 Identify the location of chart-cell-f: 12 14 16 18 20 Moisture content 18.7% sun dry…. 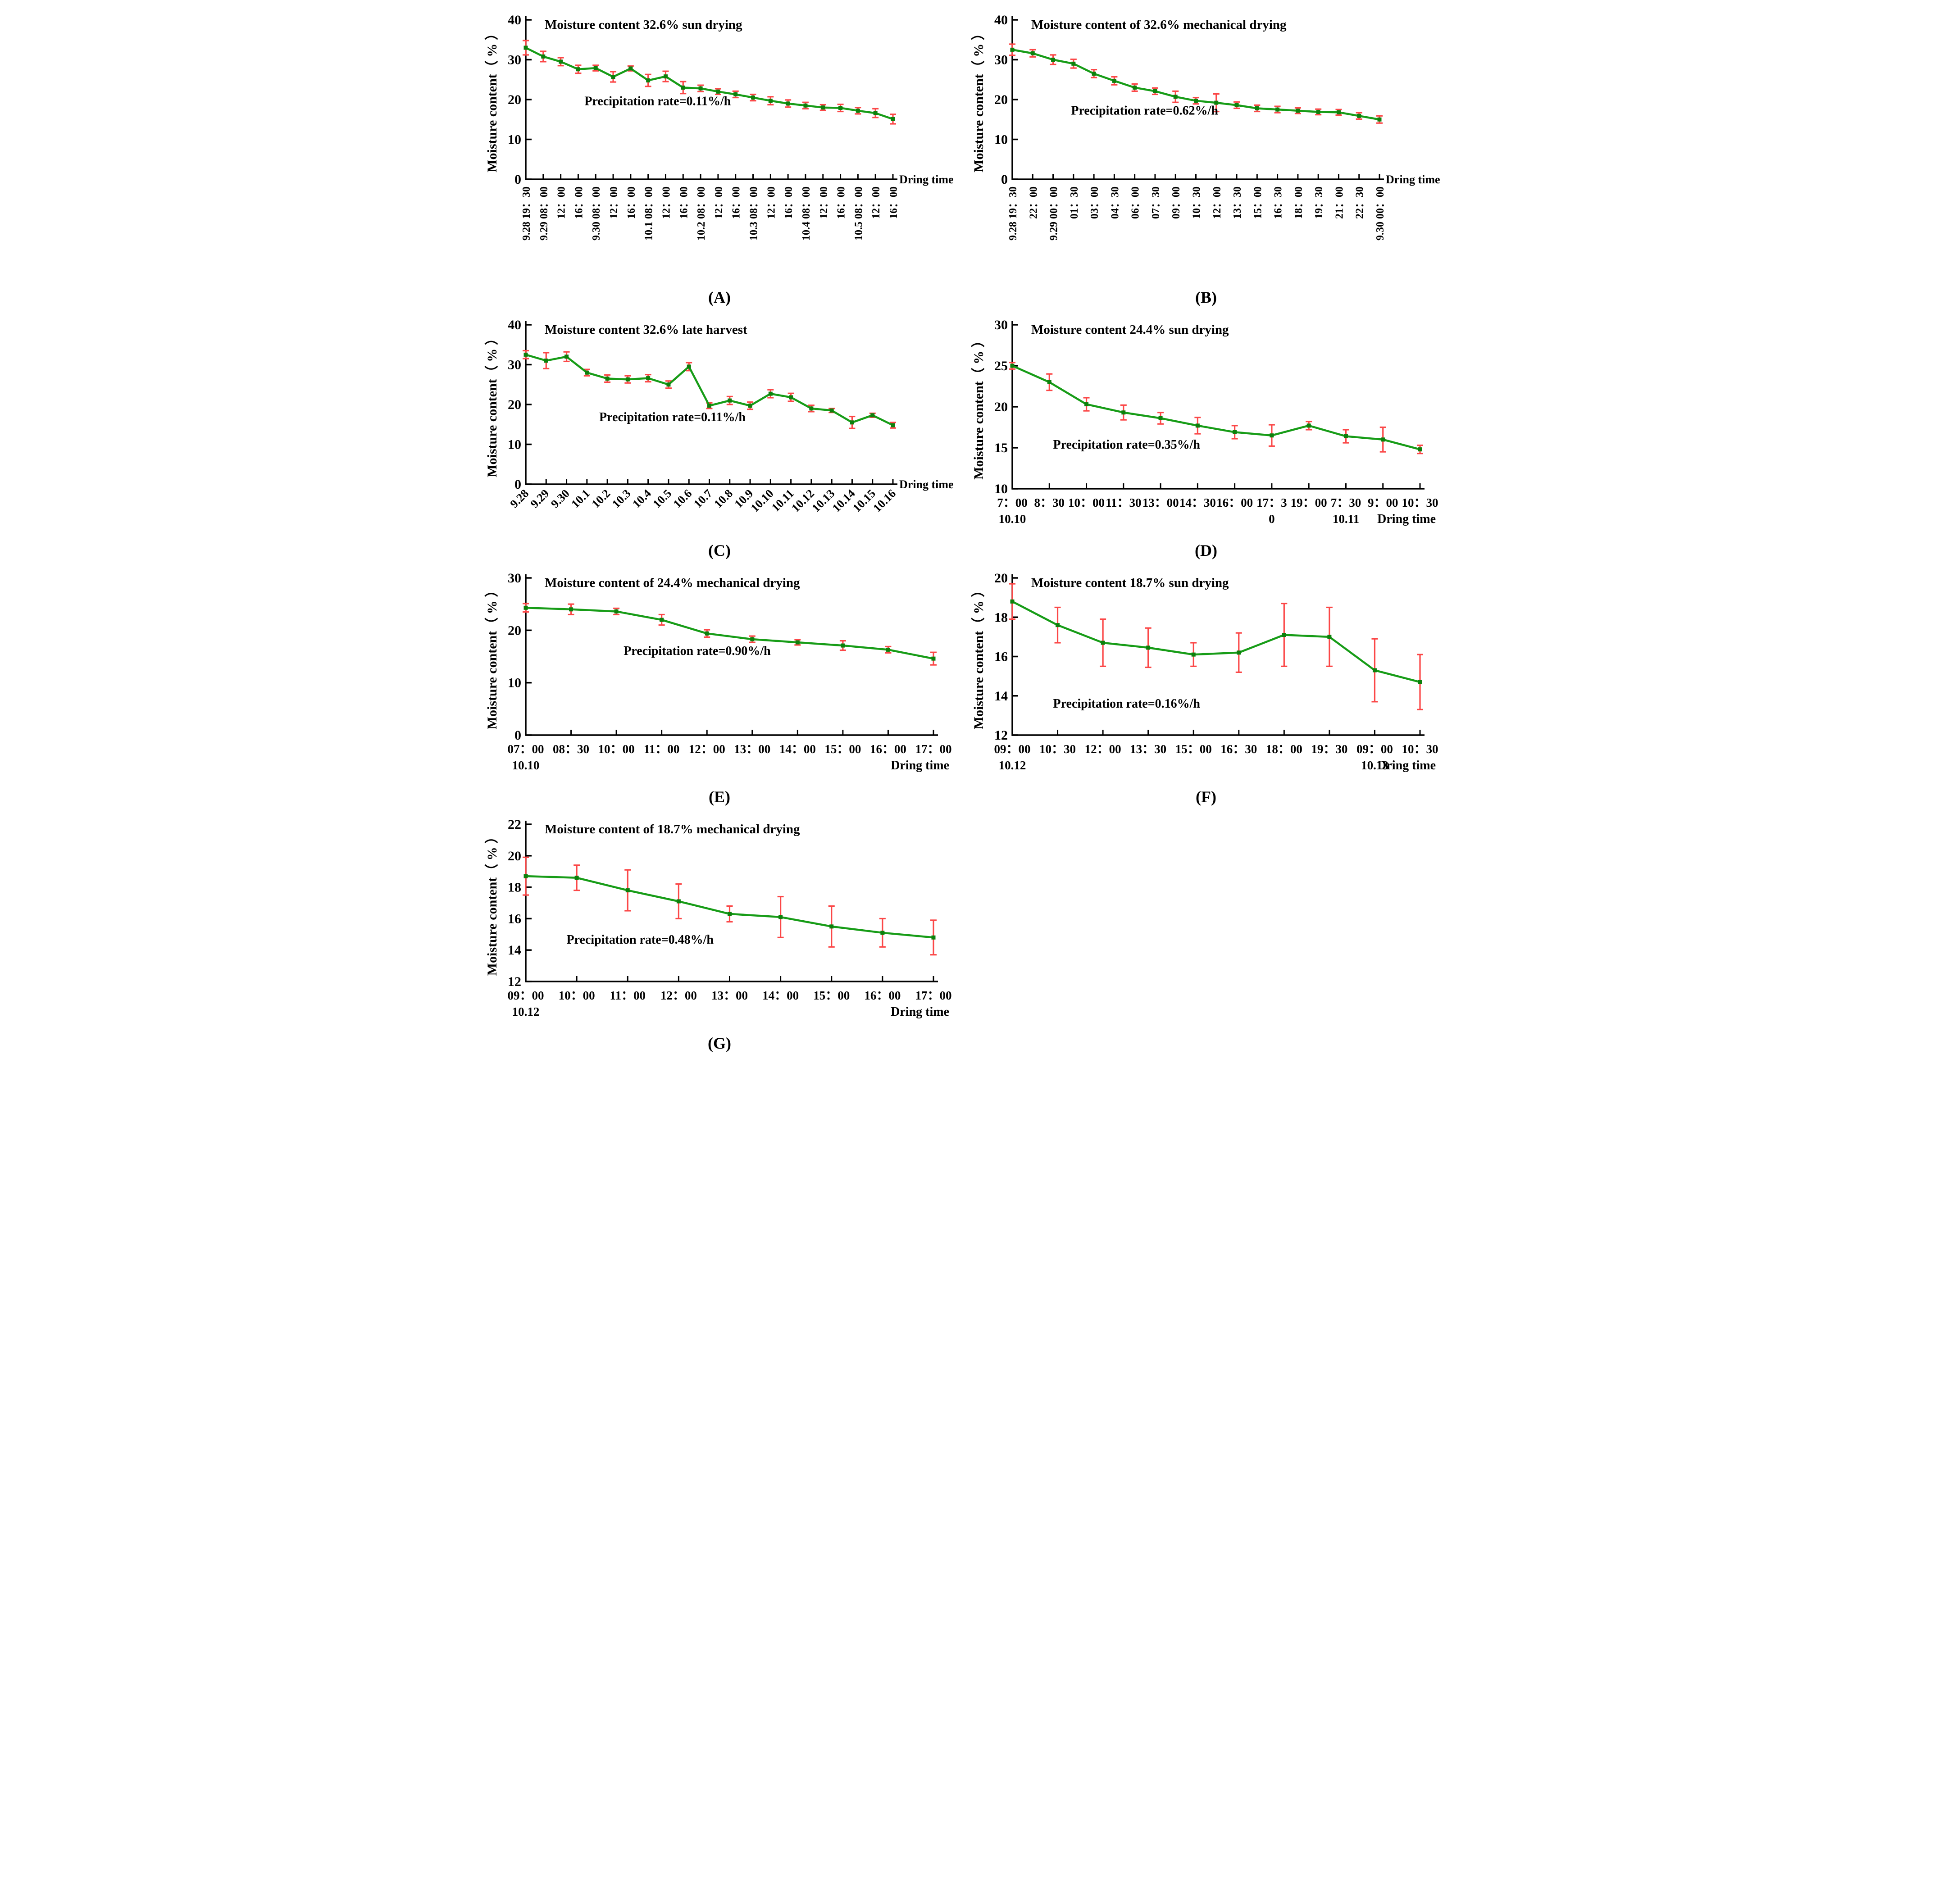
(1206, 686).